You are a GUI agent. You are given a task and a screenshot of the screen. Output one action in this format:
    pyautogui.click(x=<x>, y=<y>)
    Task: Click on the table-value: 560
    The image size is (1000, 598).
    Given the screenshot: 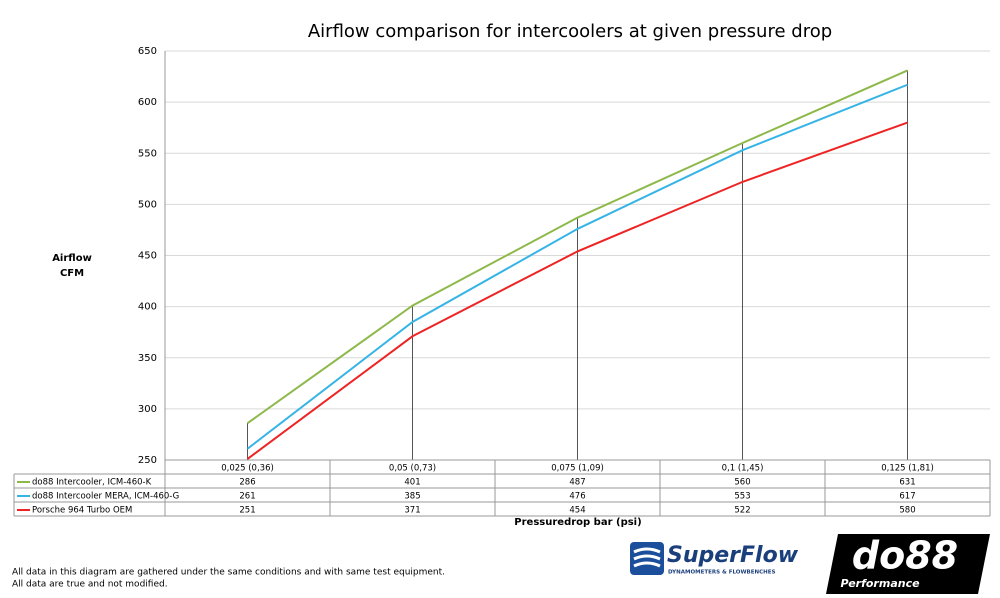 What is the action you would take?
    pyautogui.click(x=742, y=483)
    